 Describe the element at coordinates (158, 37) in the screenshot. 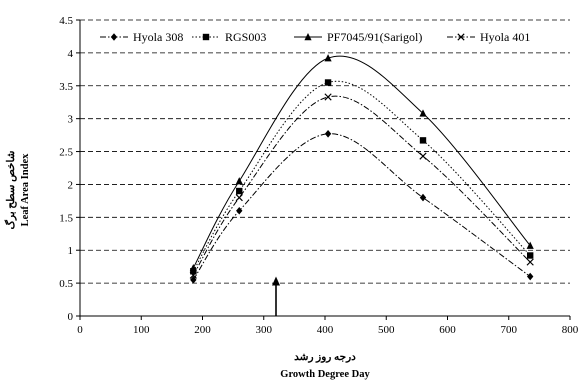

I see `legend-label-0: Hyola 308` at that location.